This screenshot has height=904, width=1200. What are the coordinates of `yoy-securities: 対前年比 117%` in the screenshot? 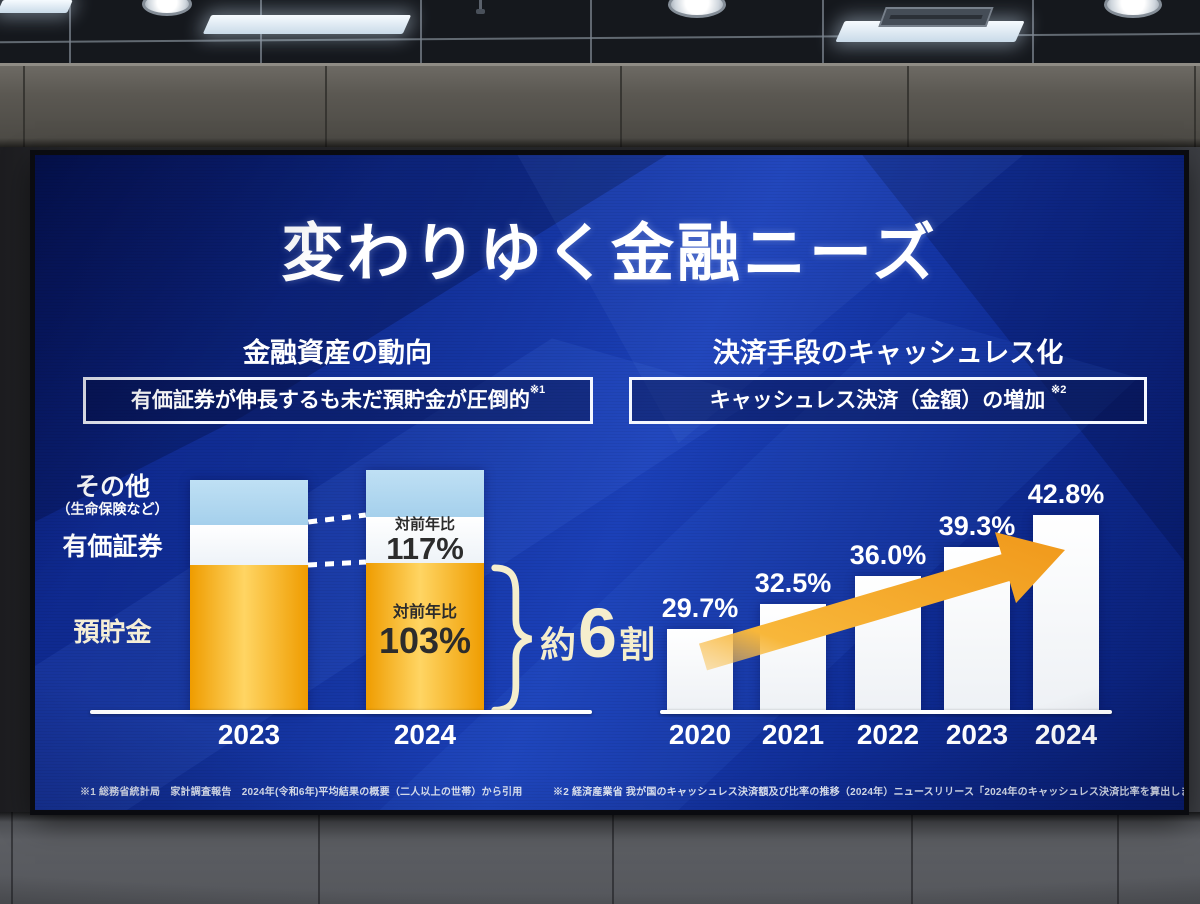 It's located at (425, 540).